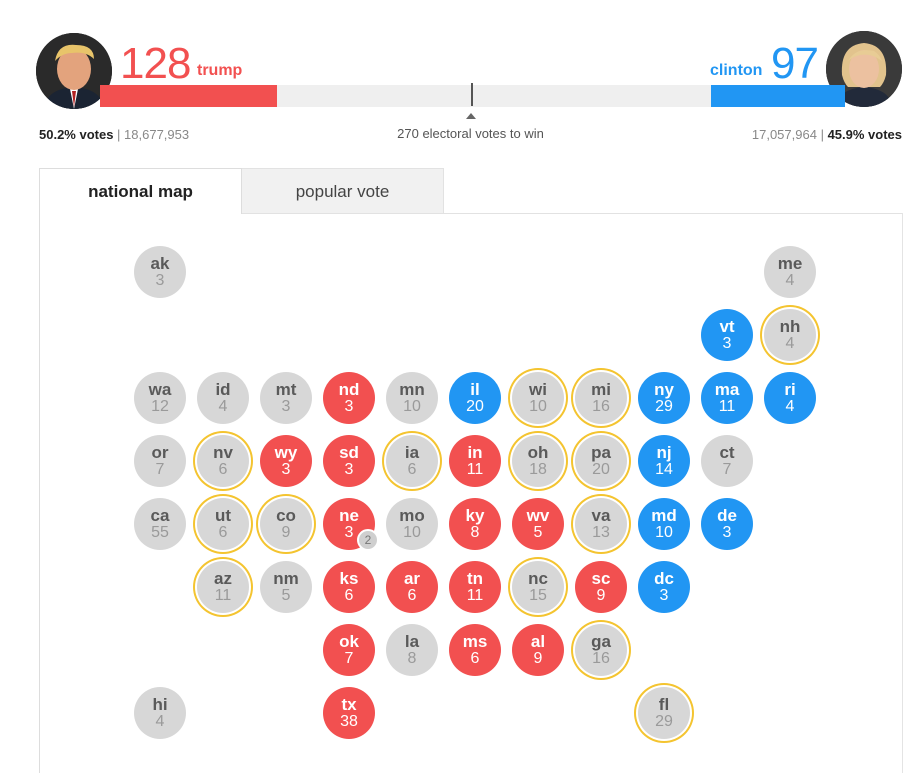 Image resolution: width=917 pixels, height=773 pixels. I want to click on state-electoral-votes: 4, so click(223, 406).